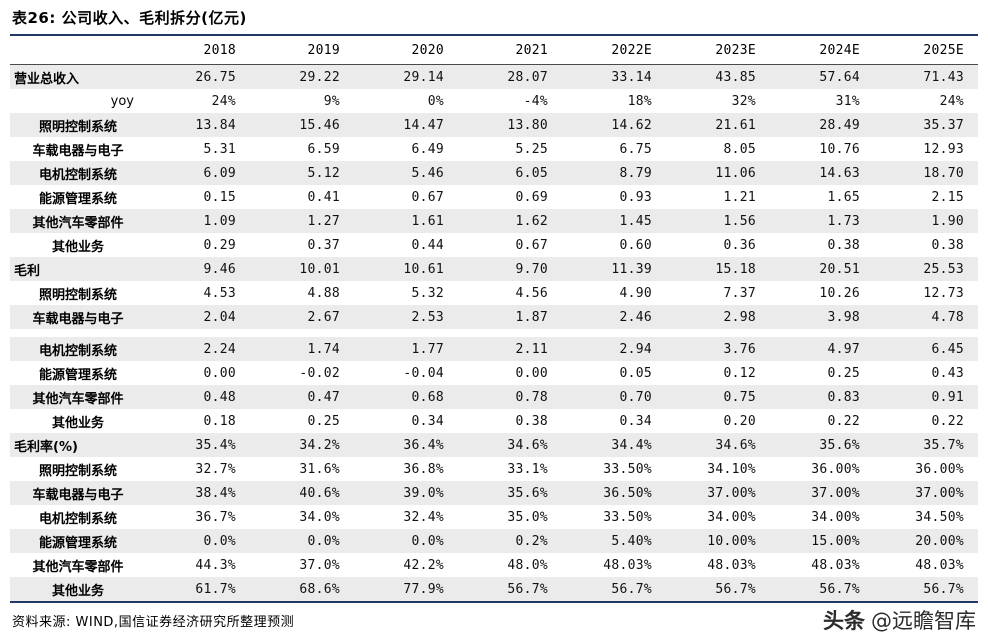 The height and width of the screenshot is (635, 988). I want to click on spacer-cell, so click(494, 333).